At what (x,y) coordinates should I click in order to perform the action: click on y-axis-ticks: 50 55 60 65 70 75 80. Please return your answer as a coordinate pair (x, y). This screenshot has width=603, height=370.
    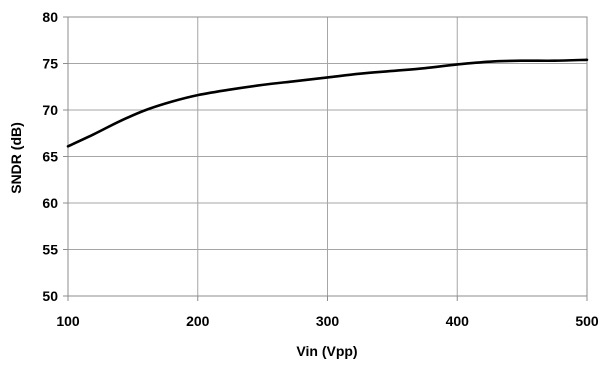
    Looking at the image, I should click on (55, 156).